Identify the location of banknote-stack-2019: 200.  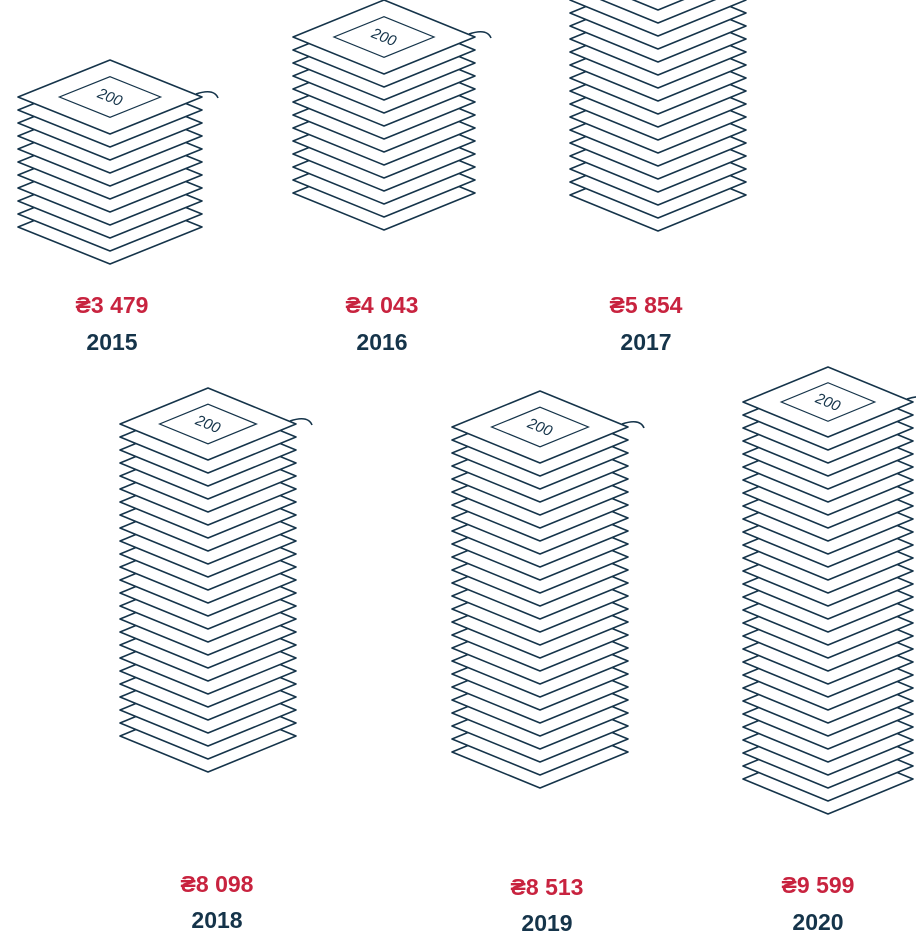
(548, 589).